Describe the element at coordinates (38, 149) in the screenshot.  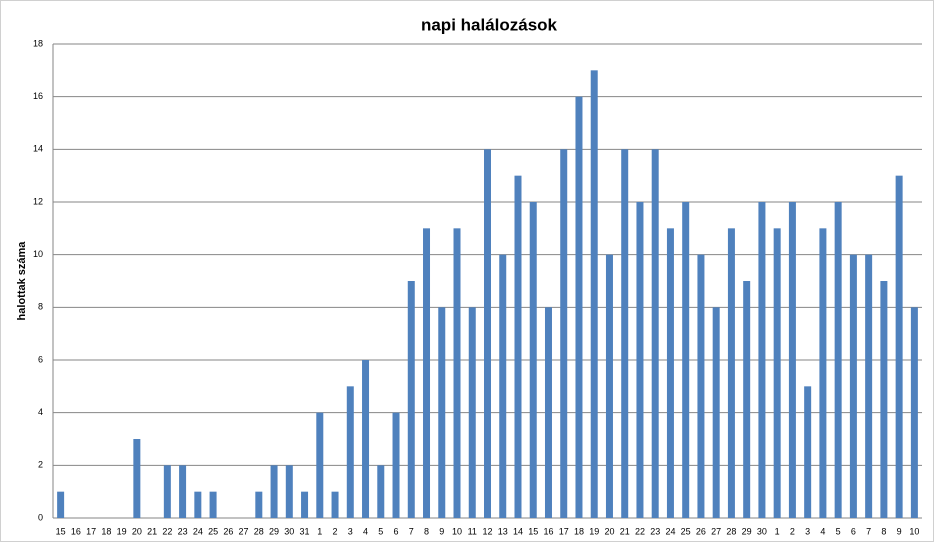
I see `y-tick-label: 14` at that location.